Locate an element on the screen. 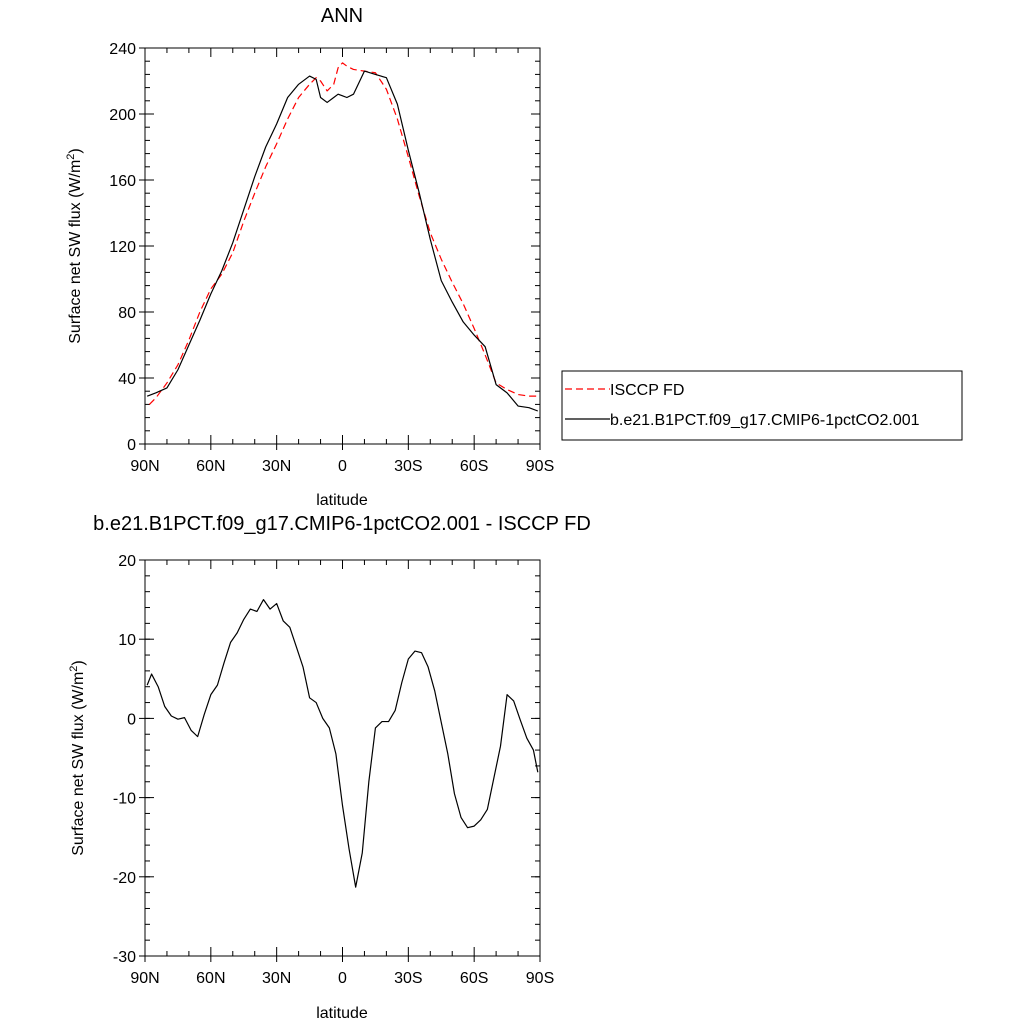  bottom-y-tick-label: -20 is located at coordinates (124, 878).